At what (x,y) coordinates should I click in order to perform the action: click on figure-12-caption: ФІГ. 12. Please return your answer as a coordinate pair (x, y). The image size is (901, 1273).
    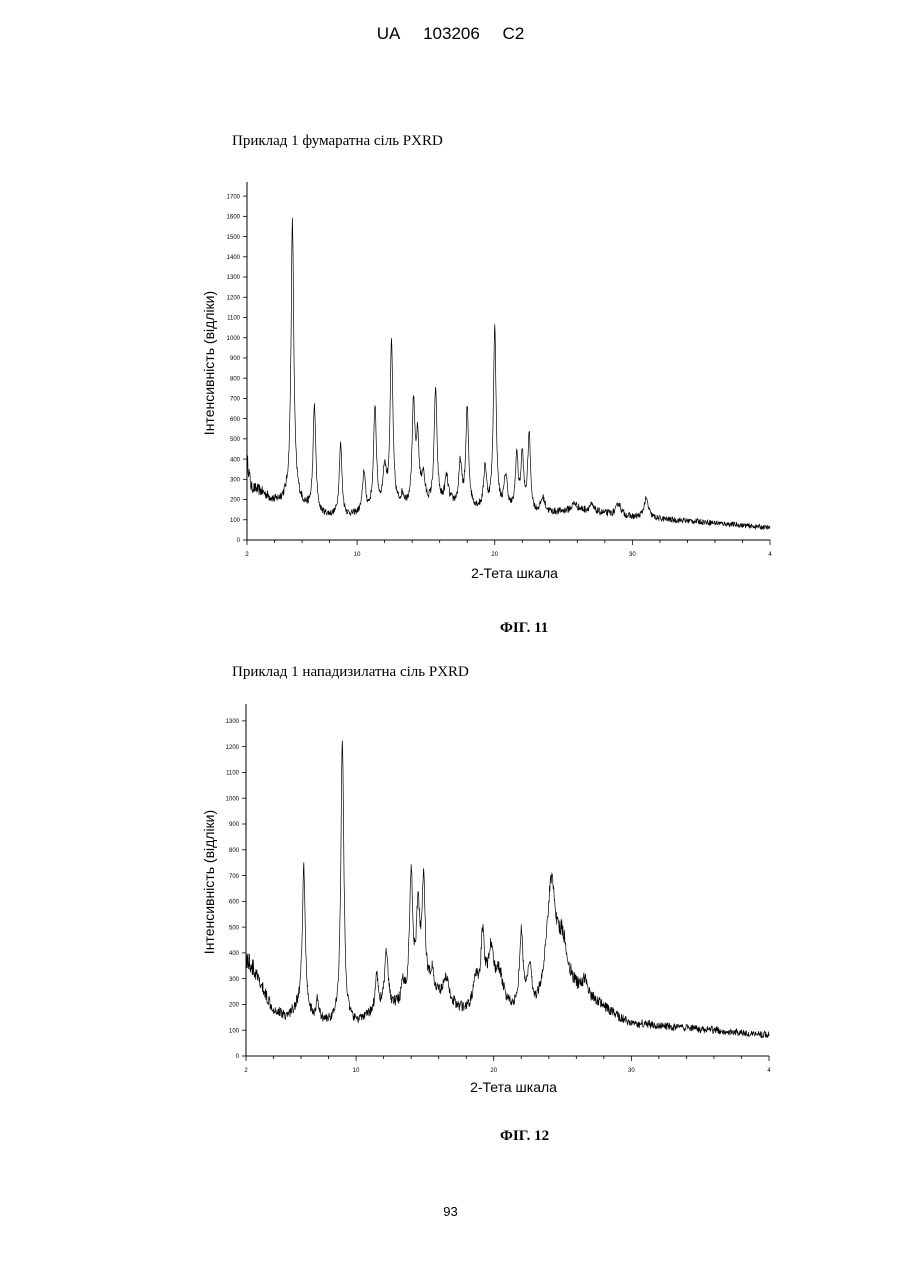
    Looking at the image, I should click on (524, 1136).